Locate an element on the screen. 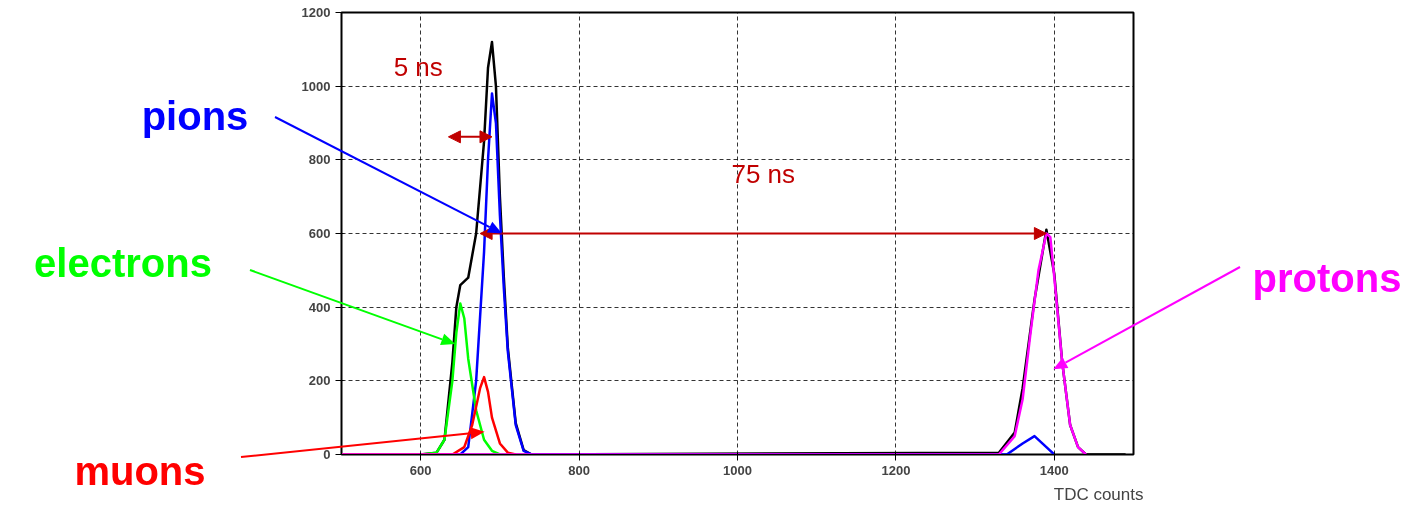  text: protons is located at coordinates (1327, 278).